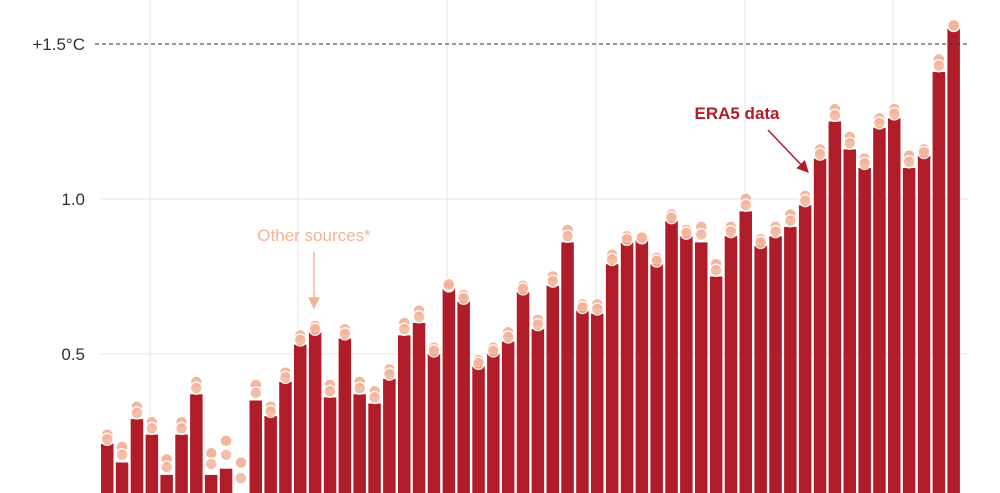  What do you see at coordinates (58, 199) in the screenshot?
I see `y-axis-ticks: 0.5 1.0 +1.5°C` at bounding box center [58, 199].